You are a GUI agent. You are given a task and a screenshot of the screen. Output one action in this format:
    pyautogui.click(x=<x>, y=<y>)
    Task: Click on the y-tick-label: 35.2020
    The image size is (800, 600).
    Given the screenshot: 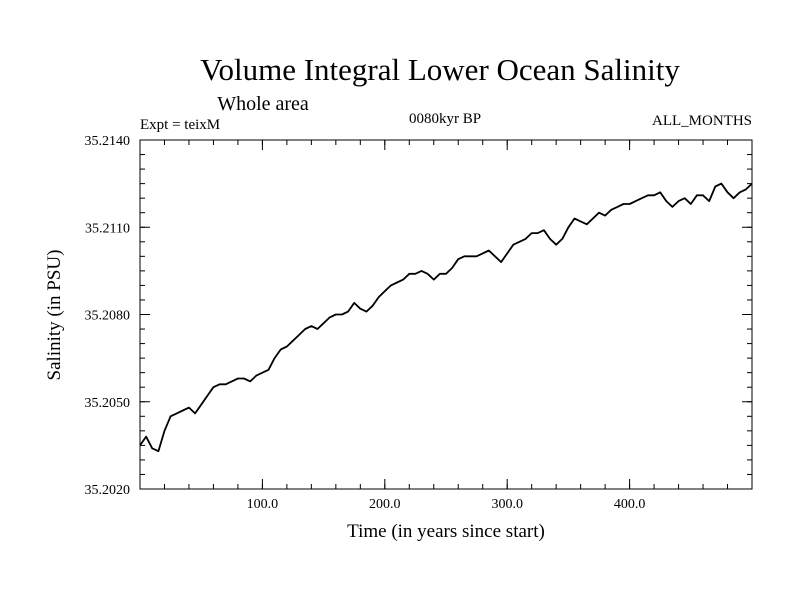 What is the action you would take?
    pyautogui.click(x=108, y=490)
    